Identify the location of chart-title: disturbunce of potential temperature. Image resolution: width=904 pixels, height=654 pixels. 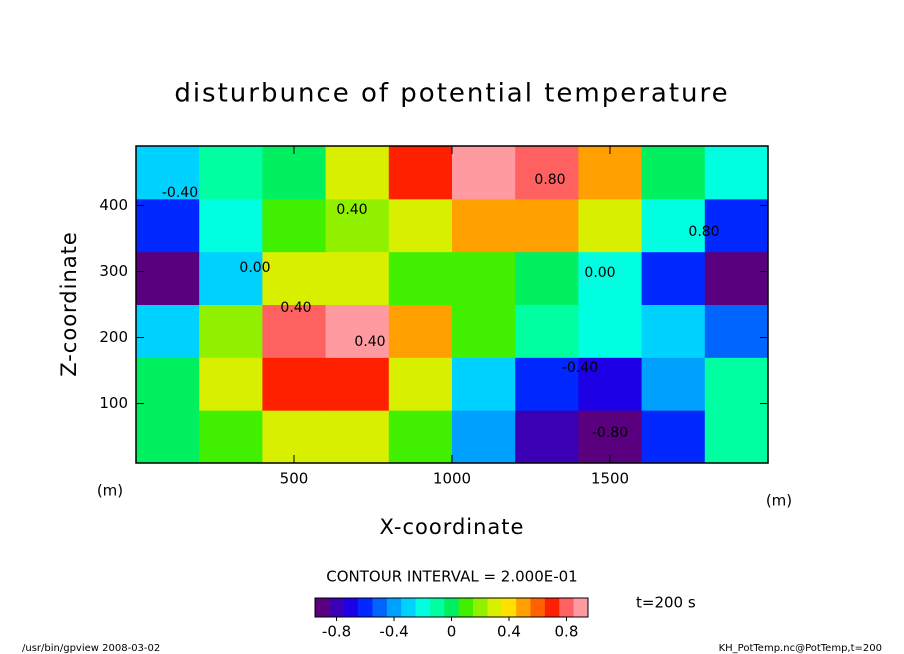
(451, 94).